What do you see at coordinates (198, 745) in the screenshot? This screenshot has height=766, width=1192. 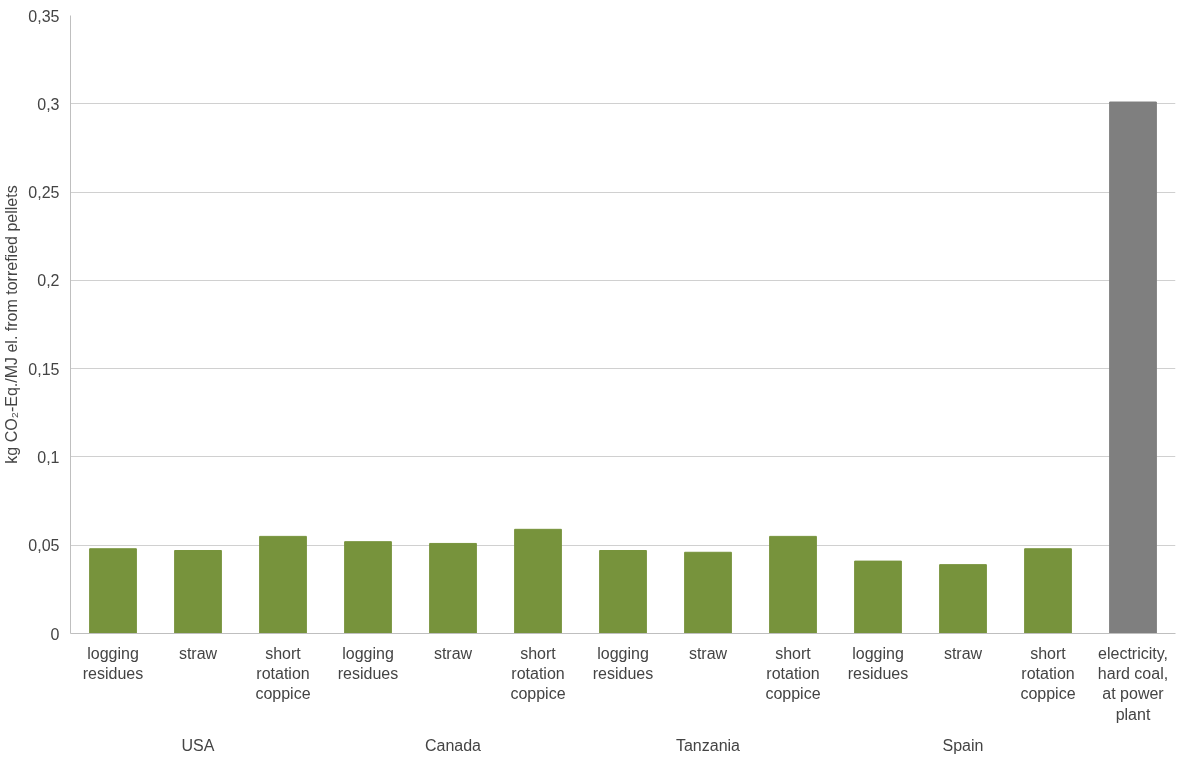 I see `text: USA` at bounding box center [198, 745].